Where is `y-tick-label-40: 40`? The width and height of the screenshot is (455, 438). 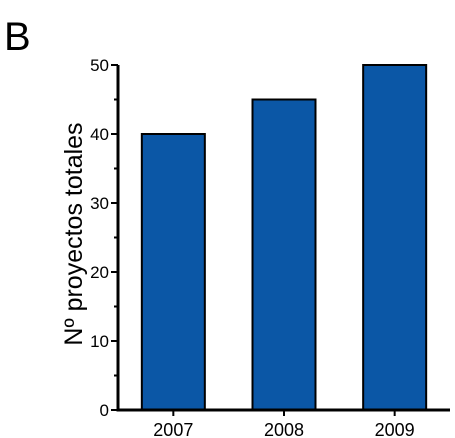
y-tick-label-40: 40 is located at coordinates (99, 134).